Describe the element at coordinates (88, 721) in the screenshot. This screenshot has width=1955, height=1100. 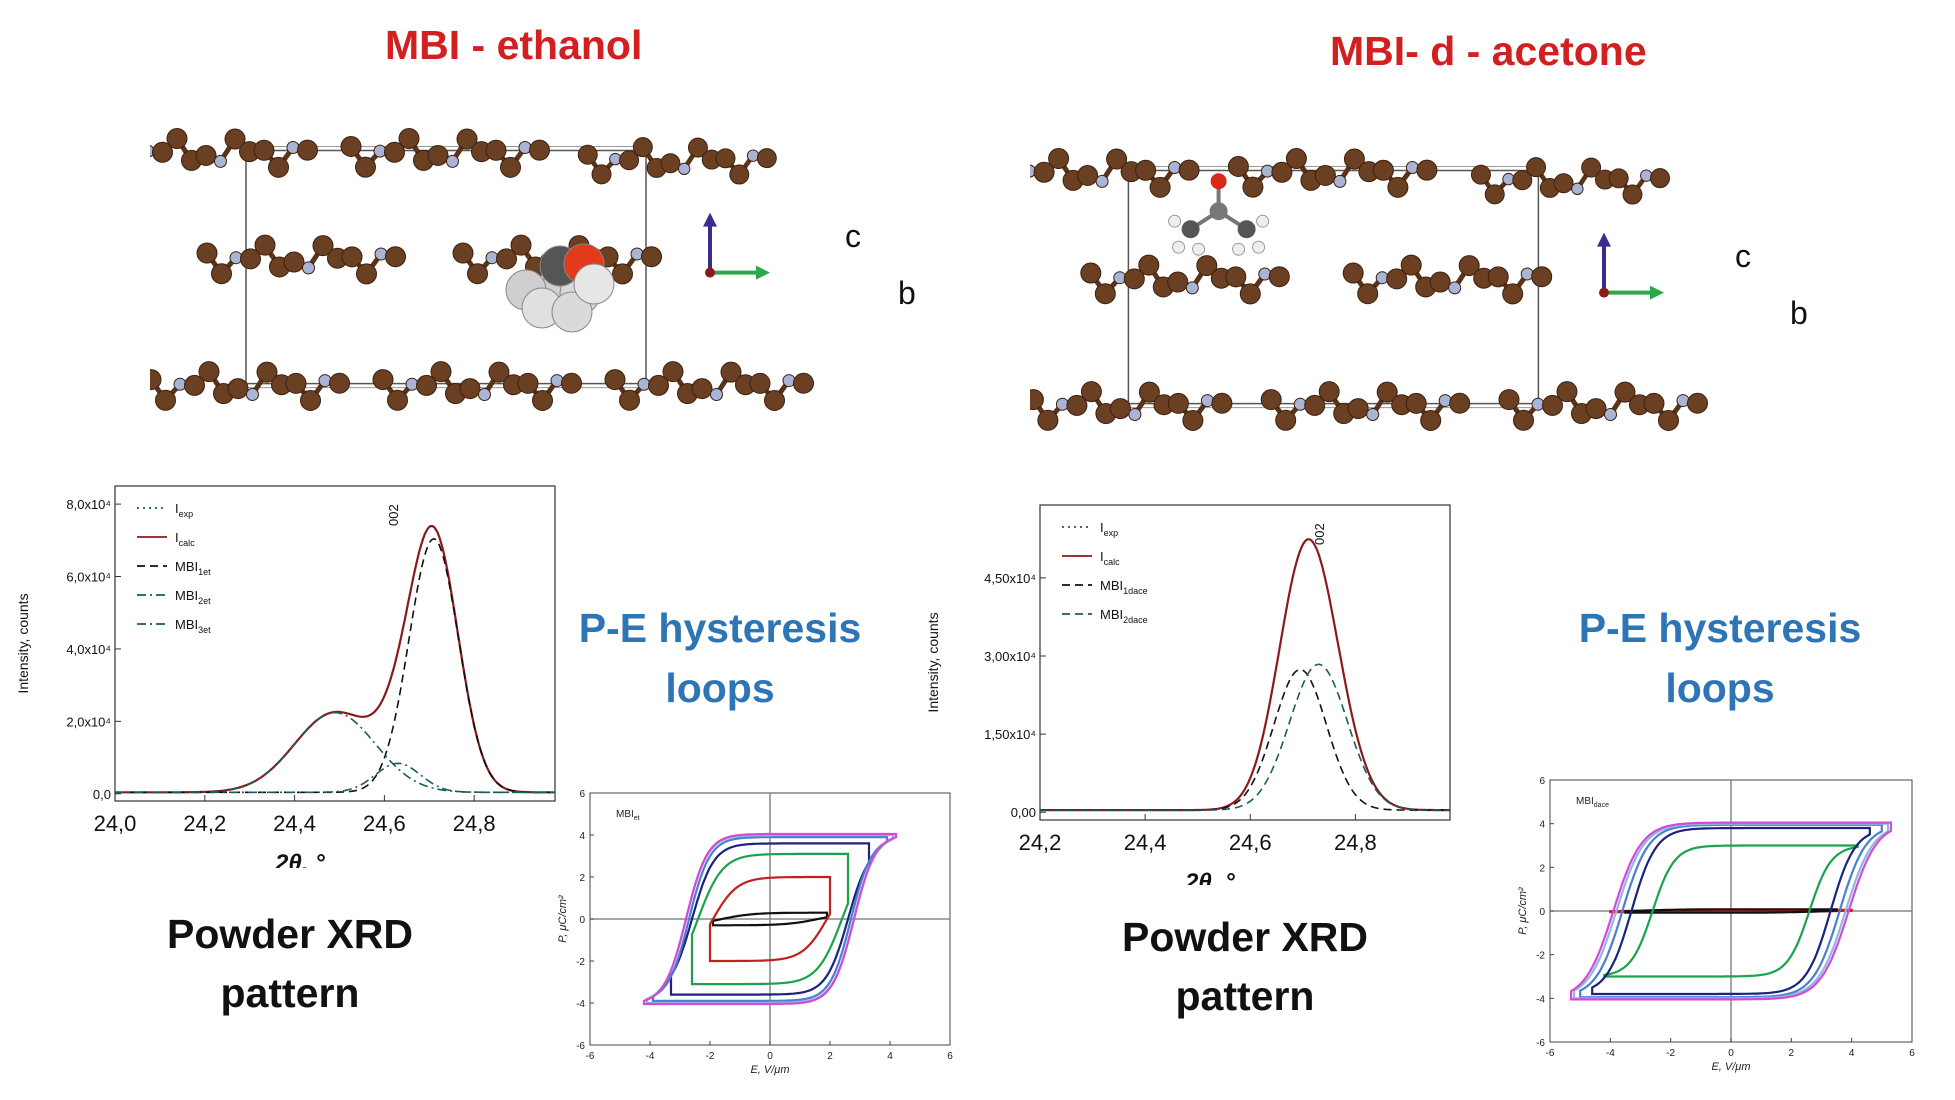
I see `y-tick-label: 2,0x10⁴` at that location.